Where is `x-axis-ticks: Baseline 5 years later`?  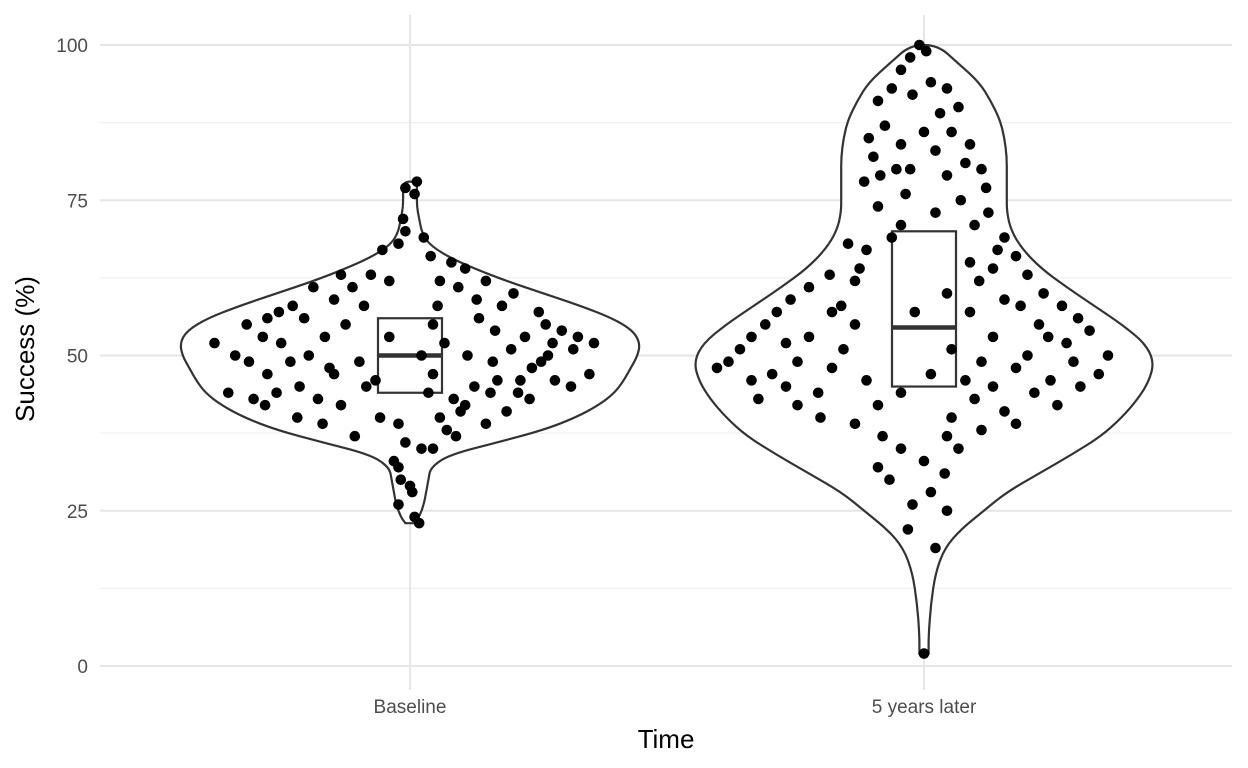 x-axis-ticks: Baseline 5 years later is located at coordinates (675, 707).